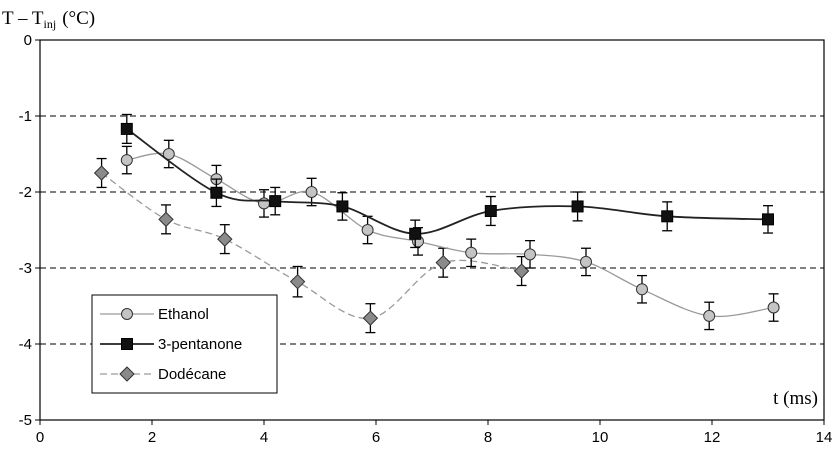  Describe the element at coordinates (48, 19) in the screenshot. I see `y-axis-label: T – Tinj (°C)` at that location.